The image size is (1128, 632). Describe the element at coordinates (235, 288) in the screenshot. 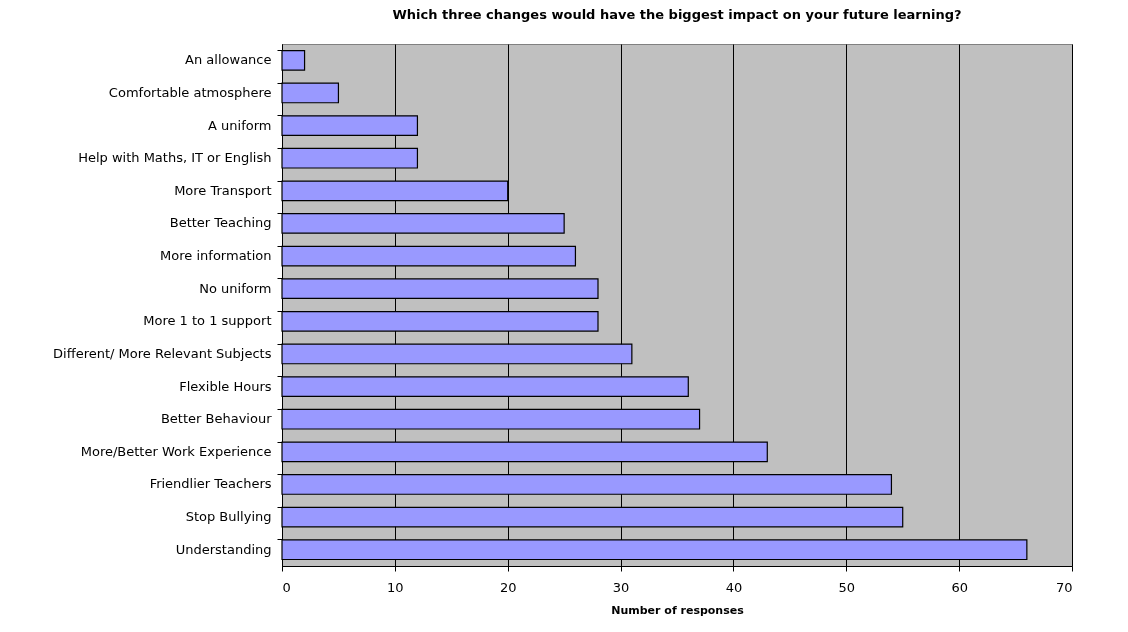

I see `y-tick-label: No uniform` at that location.